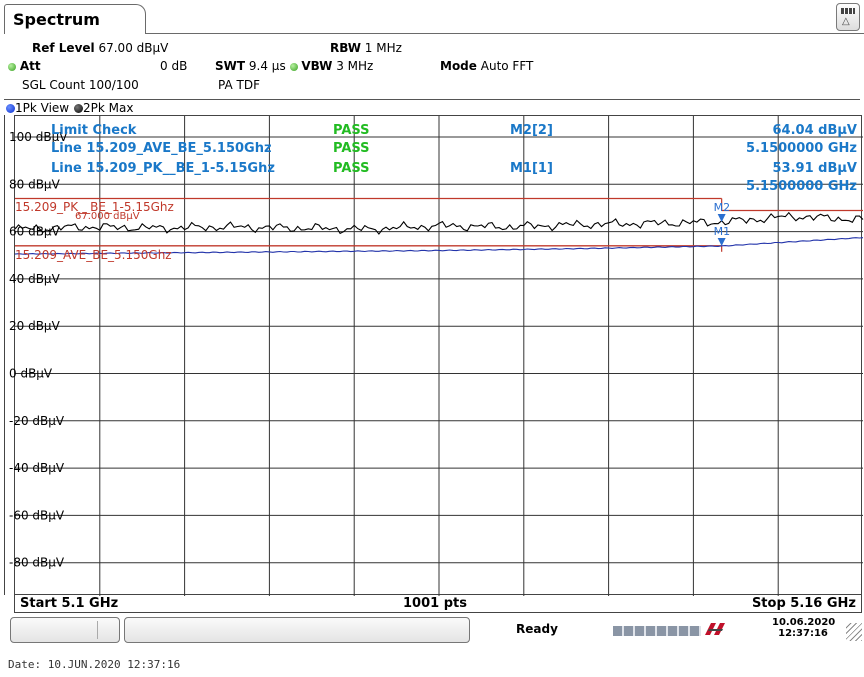 The width and height of the screenshot is (864, 677). I want to click on stop-frequency: Stop 5.16 GHz, so click(803, 603).